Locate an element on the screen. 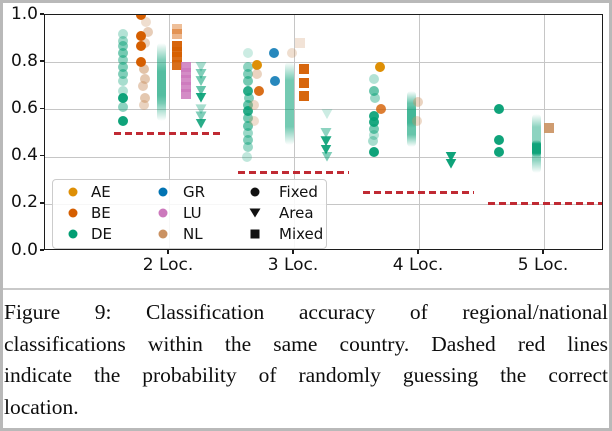 This screenshot has height=431, width=612. x-tick-label: 2 Loc. is located at coordinates (168, 265).